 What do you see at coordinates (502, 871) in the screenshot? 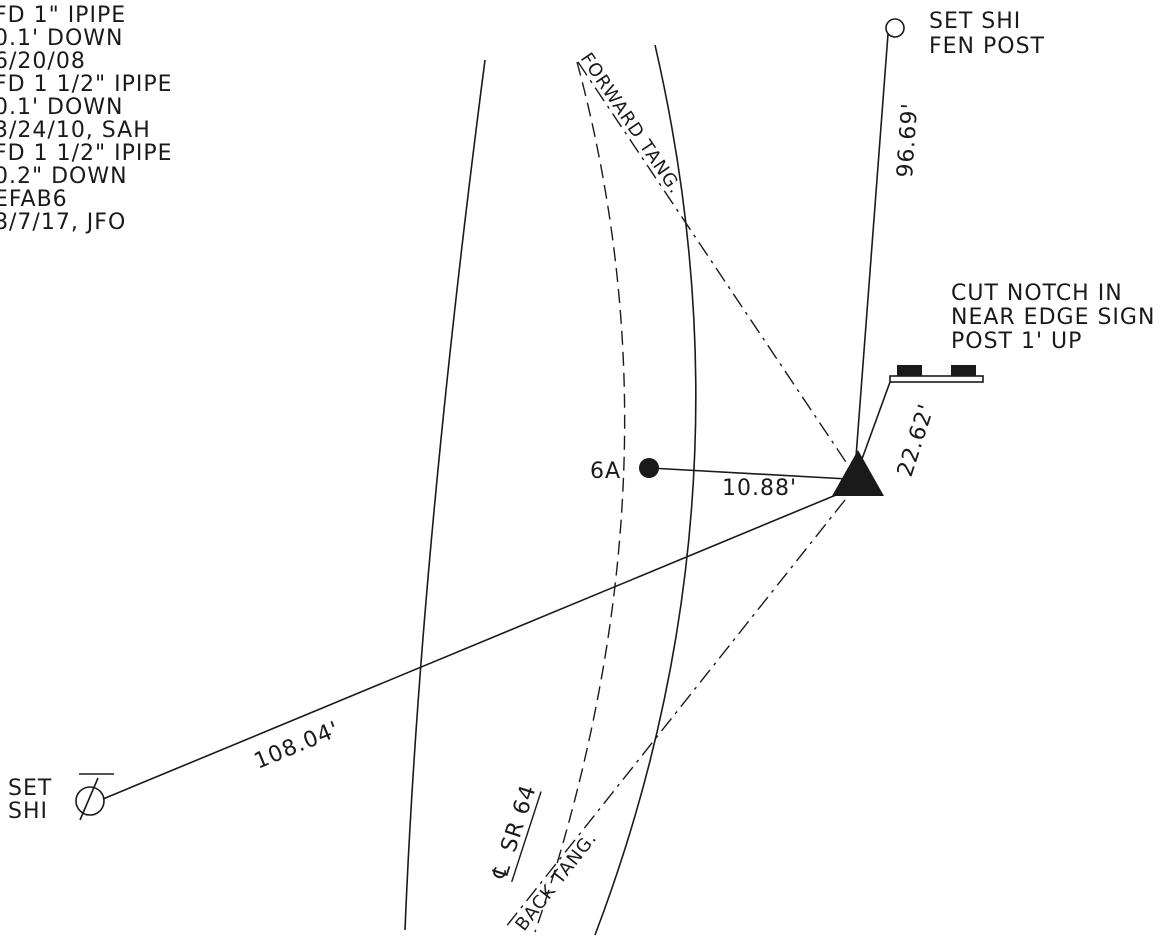
I see `centerline-symbol: ℄` at bounding box center [502, 871].